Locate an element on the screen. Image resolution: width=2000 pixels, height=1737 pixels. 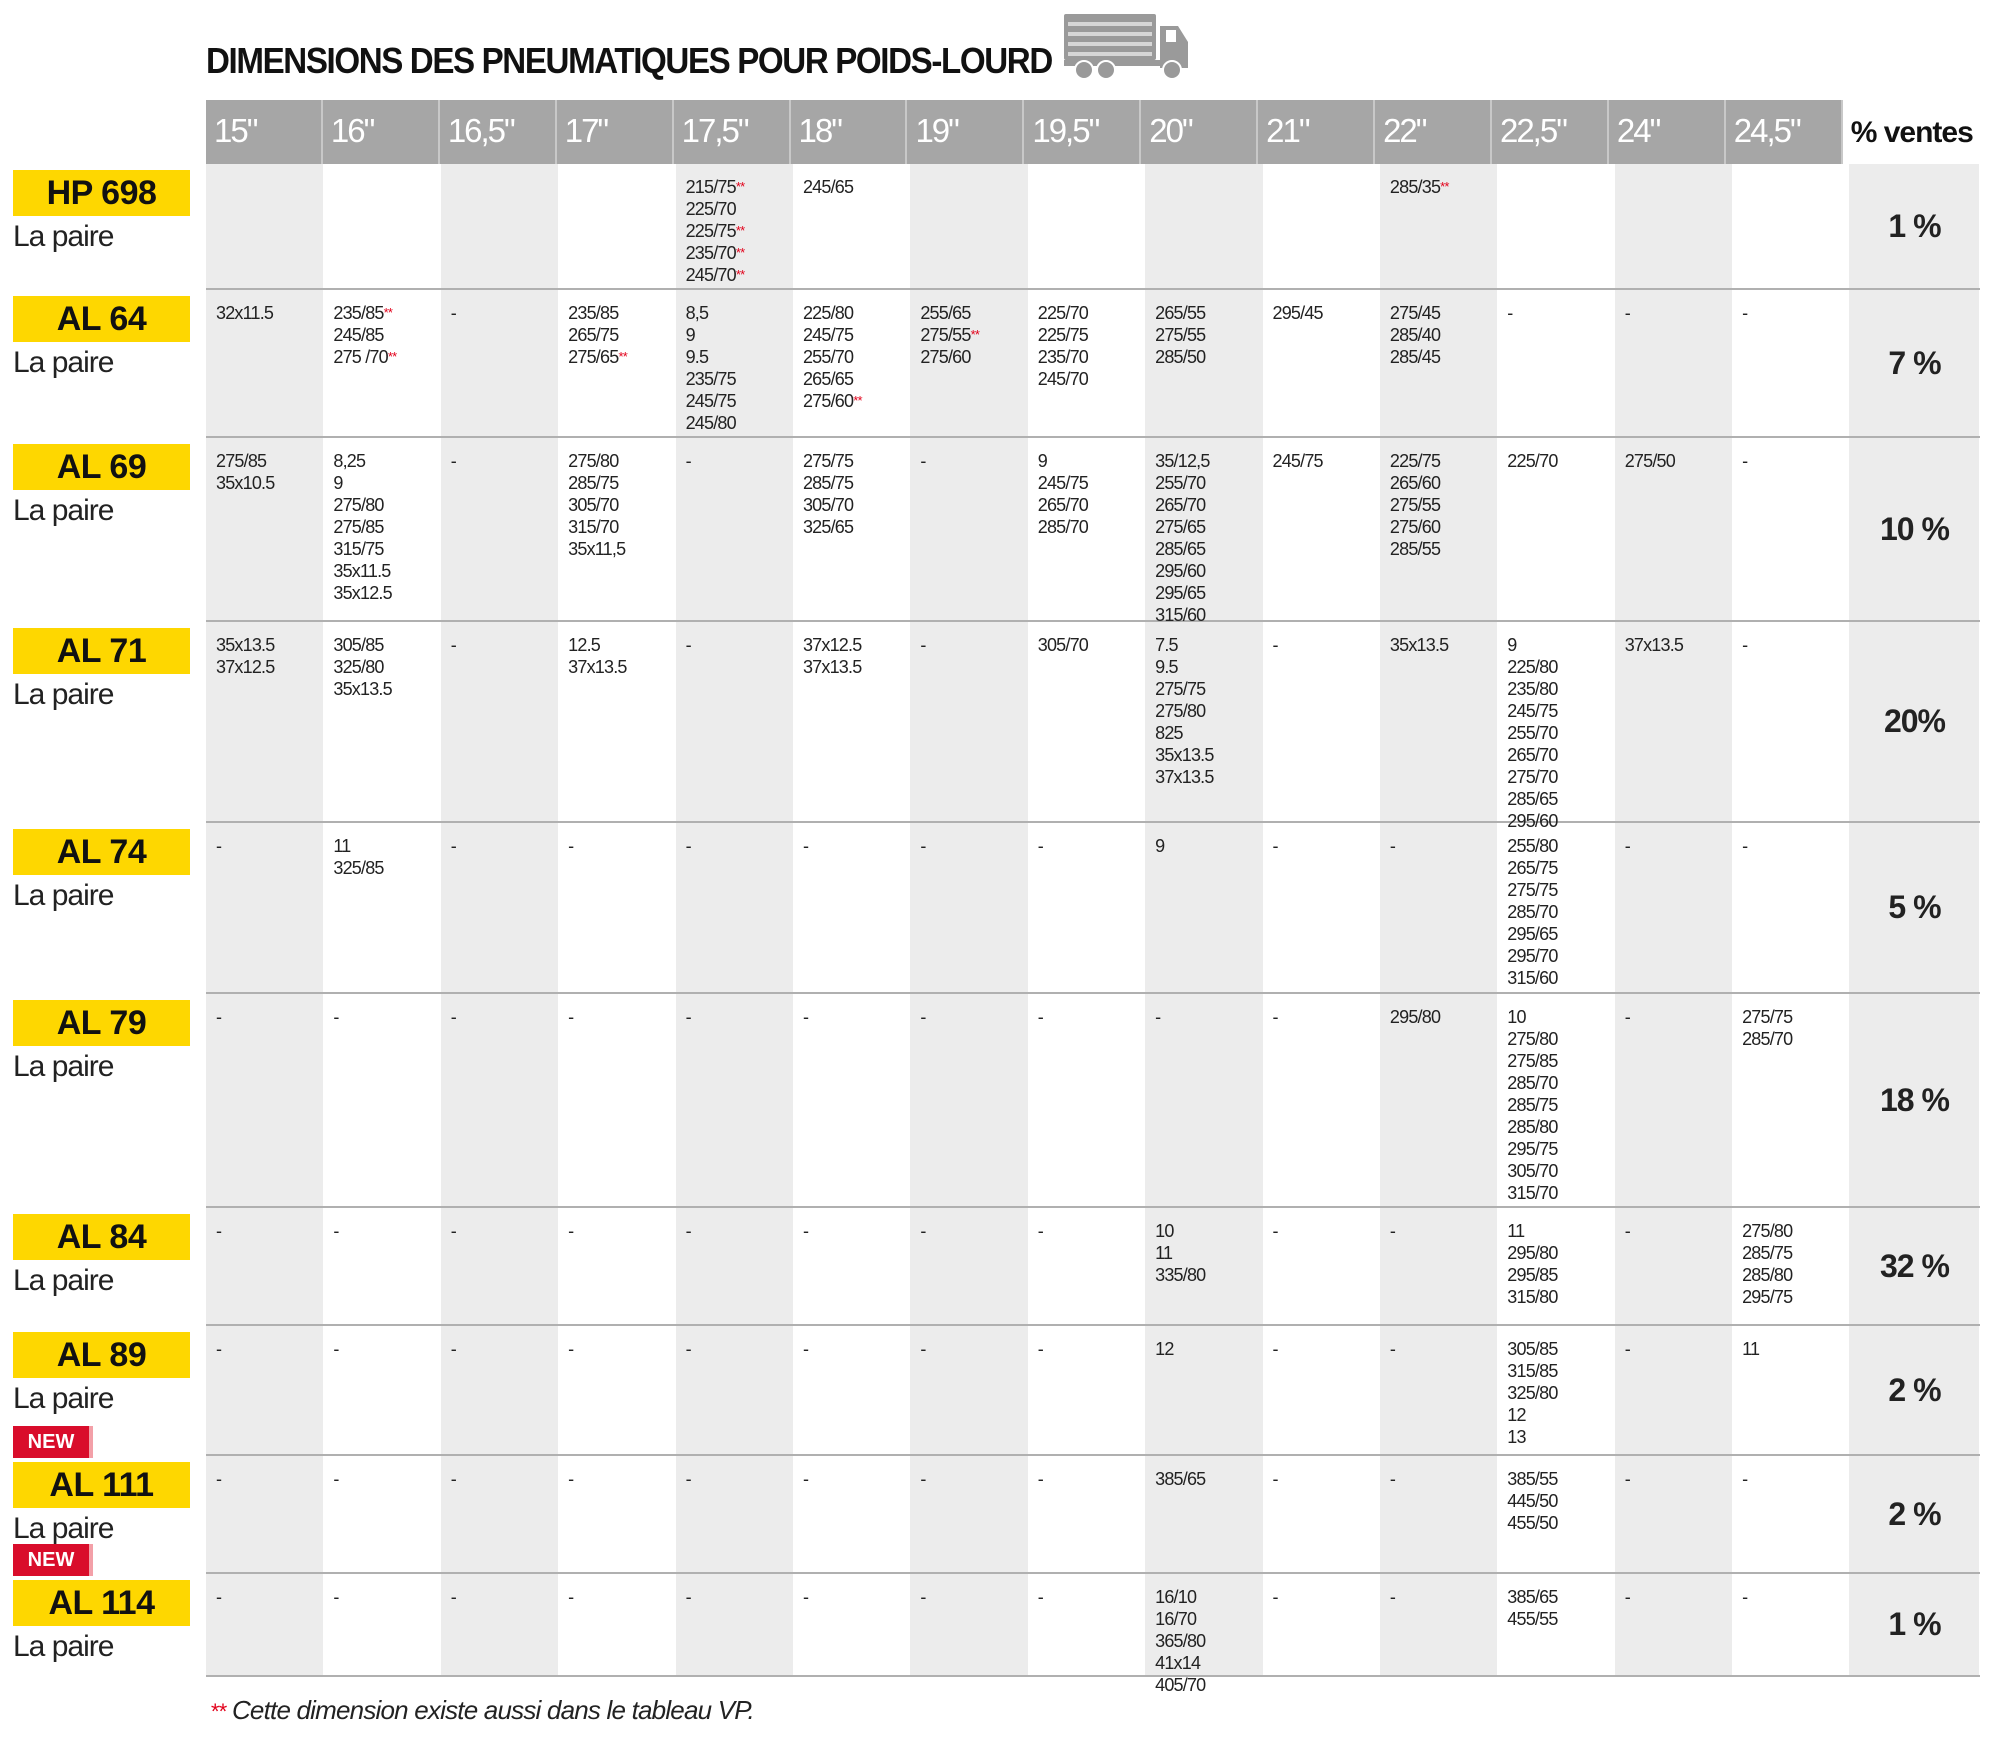
dimension-value: 315/60 is located at coordinates (1532, 978).